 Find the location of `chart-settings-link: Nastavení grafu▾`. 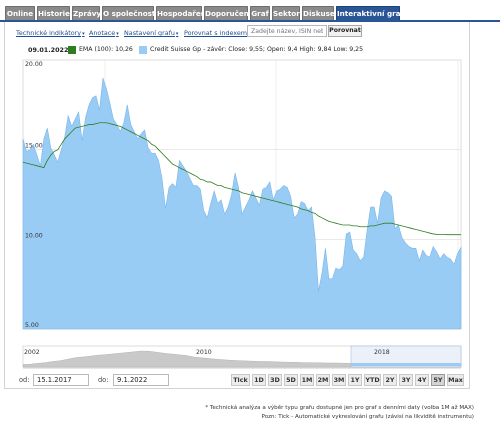

chart-settings-link: Nastavení grafu▾ is located at coordinates (151, 33).